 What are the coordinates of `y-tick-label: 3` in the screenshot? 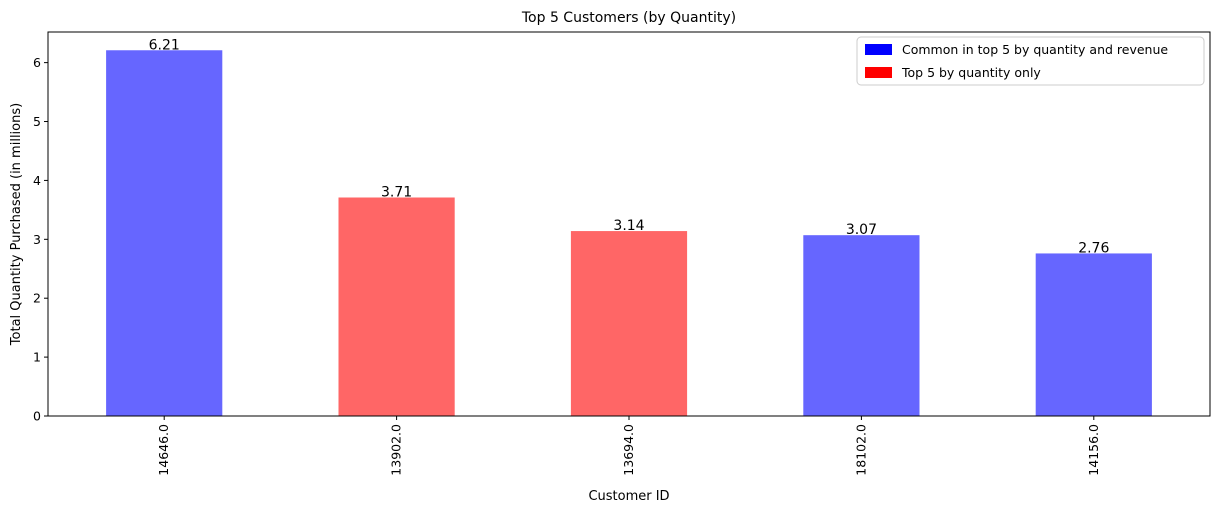 It's located at (37, 239).